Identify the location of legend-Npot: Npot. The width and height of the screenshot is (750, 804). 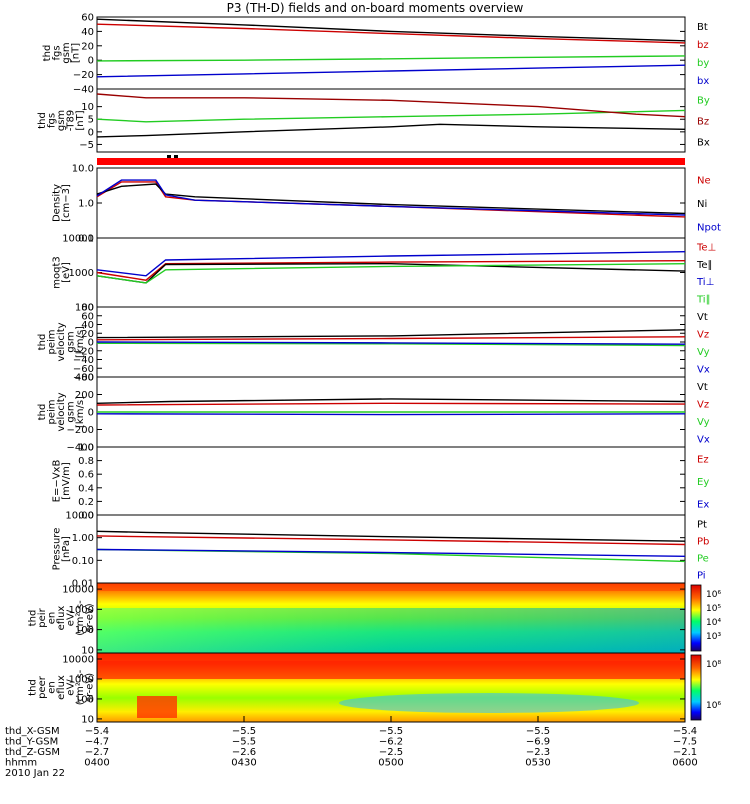
(709, 227).